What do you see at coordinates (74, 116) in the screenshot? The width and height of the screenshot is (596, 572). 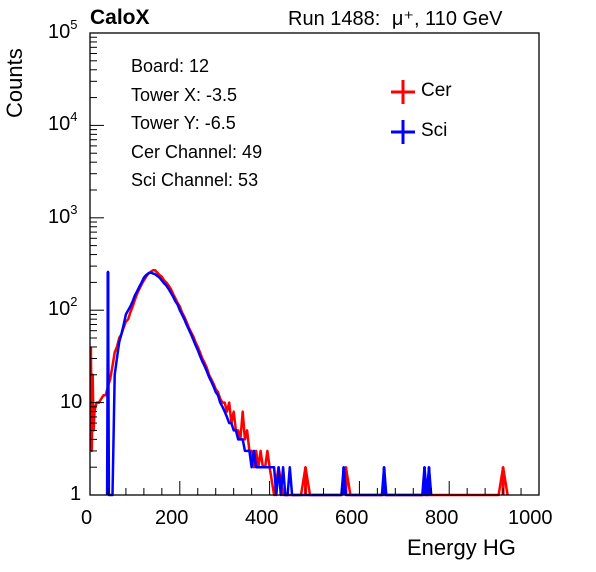 I see `y-tick-exponent: 4` at bounding box center [74, 116].